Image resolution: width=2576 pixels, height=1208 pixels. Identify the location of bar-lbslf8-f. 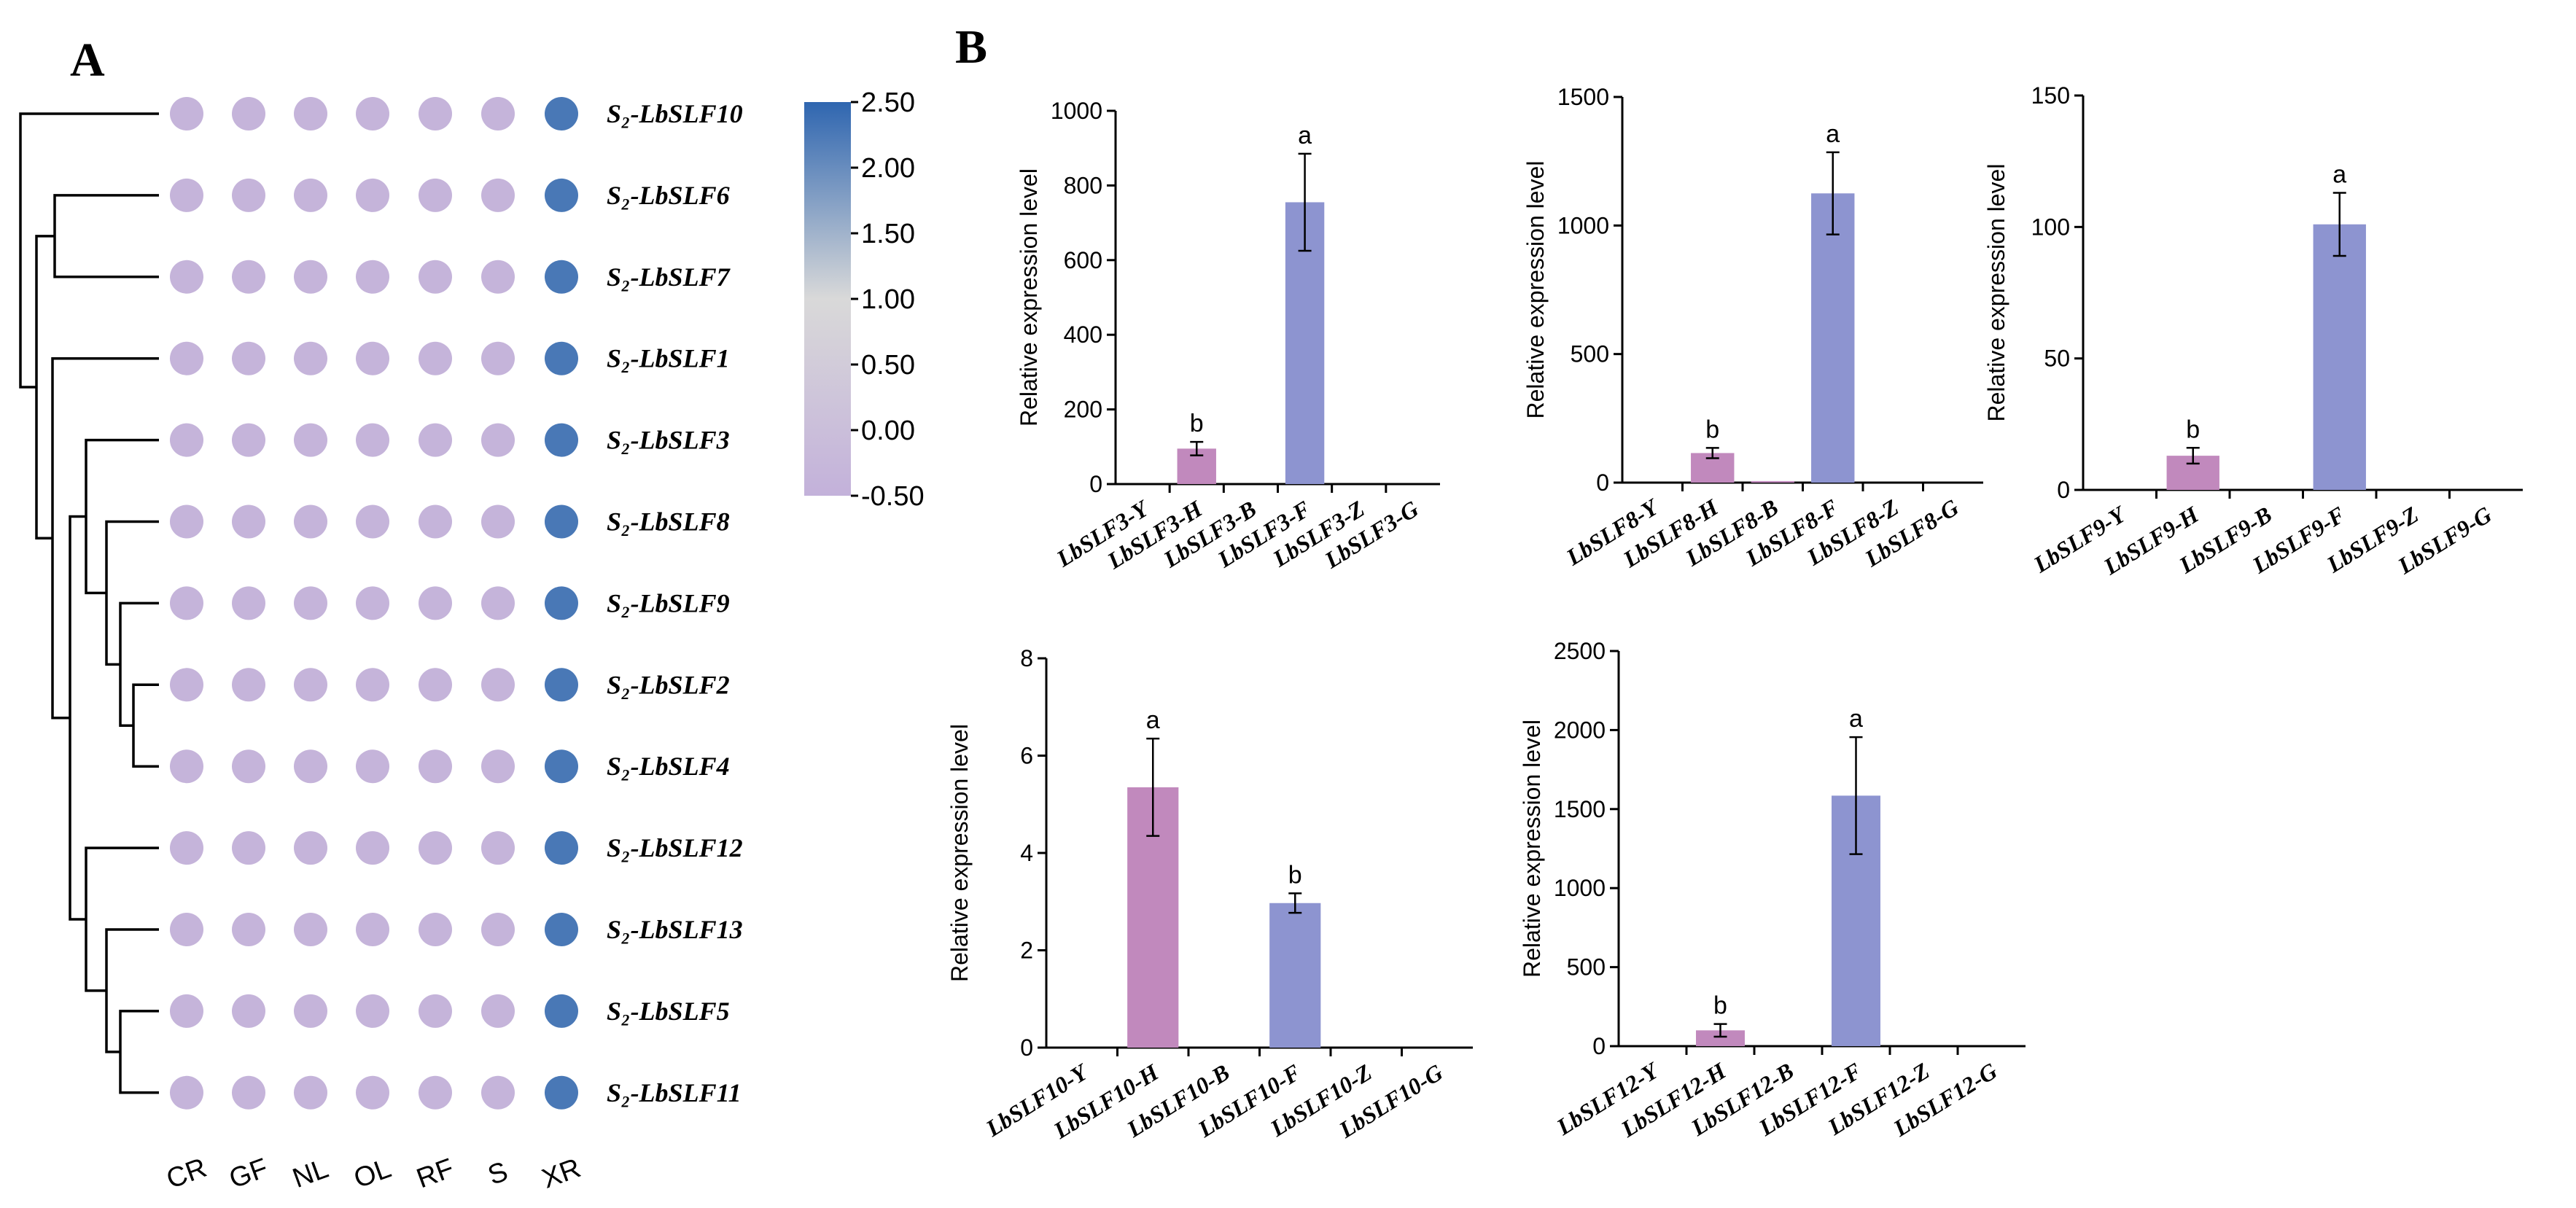
(1833, 338).